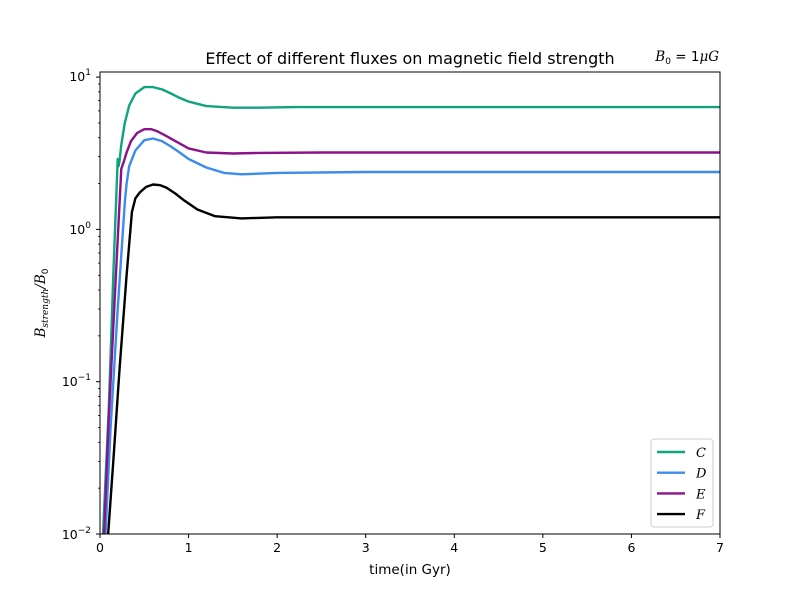  I want to click on y-tick-label: 10⁻², so click(76, 534).